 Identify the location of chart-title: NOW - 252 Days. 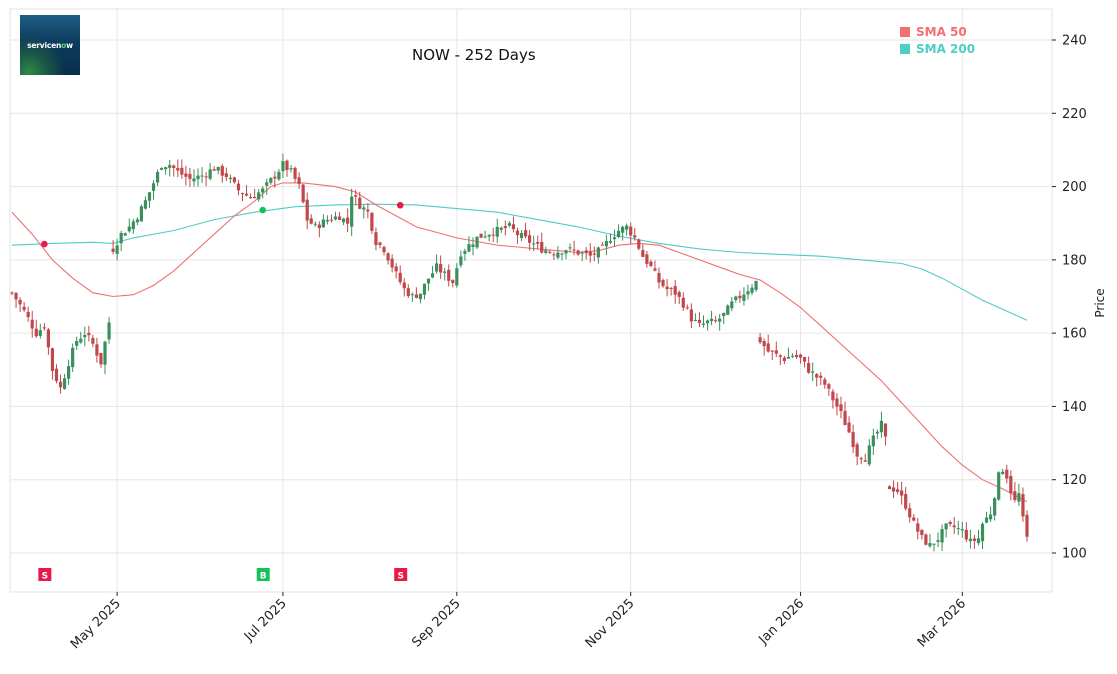
(474, 55).